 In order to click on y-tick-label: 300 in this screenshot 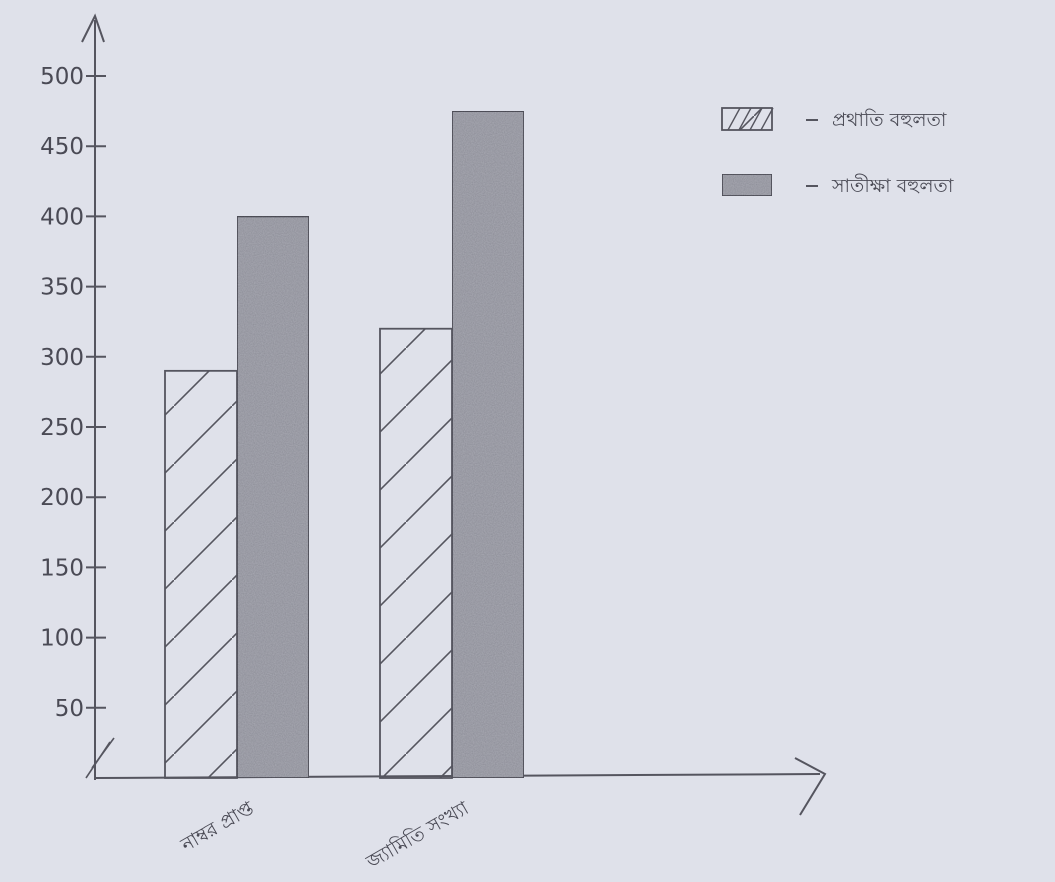, I will do `click(62, 358)`.